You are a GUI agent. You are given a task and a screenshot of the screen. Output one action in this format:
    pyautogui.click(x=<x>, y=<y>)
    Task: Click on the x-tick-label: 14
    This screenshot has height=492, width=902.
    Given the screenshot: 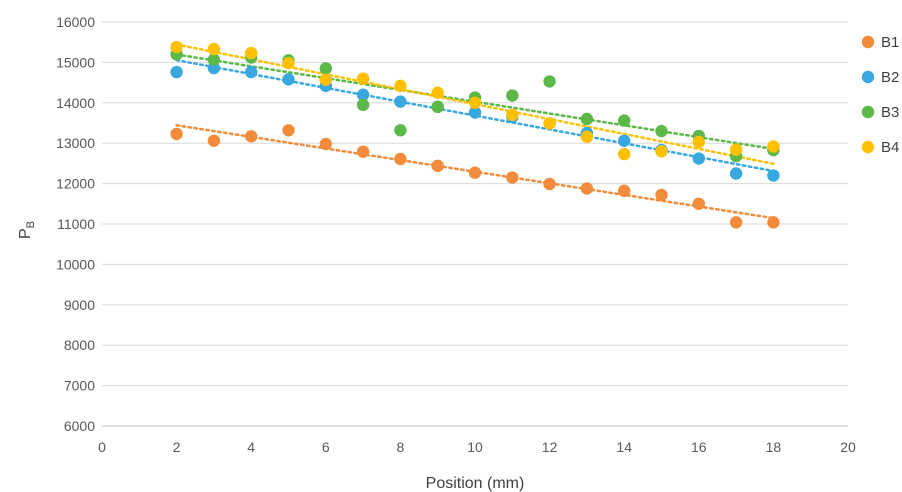 What is the action you would take?
    pyautogui.click(x=624, y=447)
    